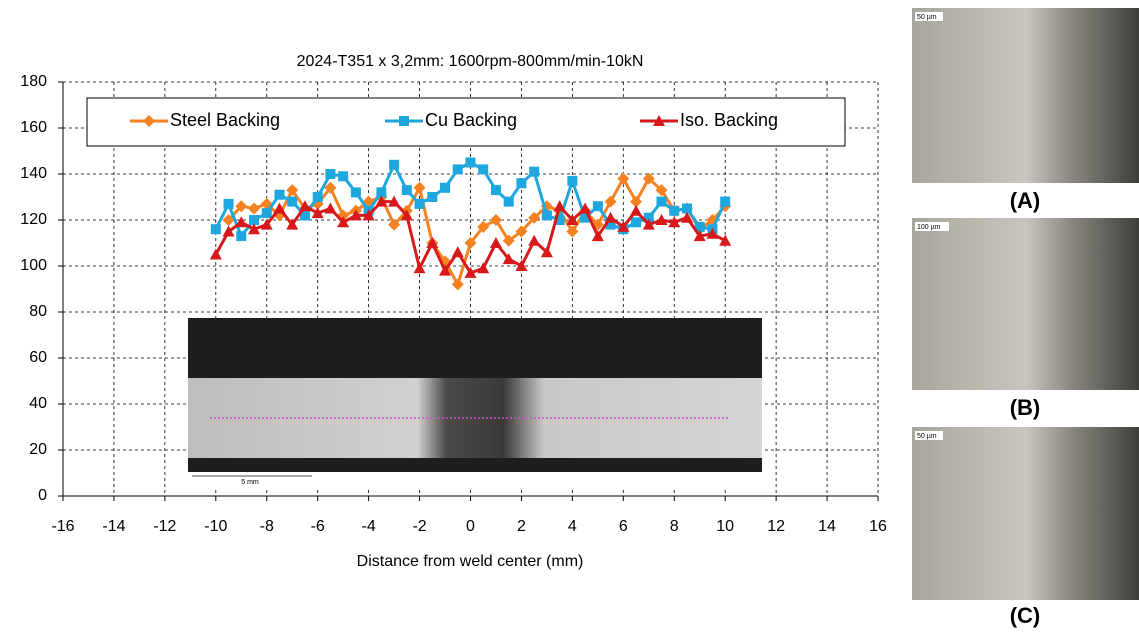 The height and width of the screenshot is (634, 1139). I want to click on y-tick-label: 120, so click(33, 219).